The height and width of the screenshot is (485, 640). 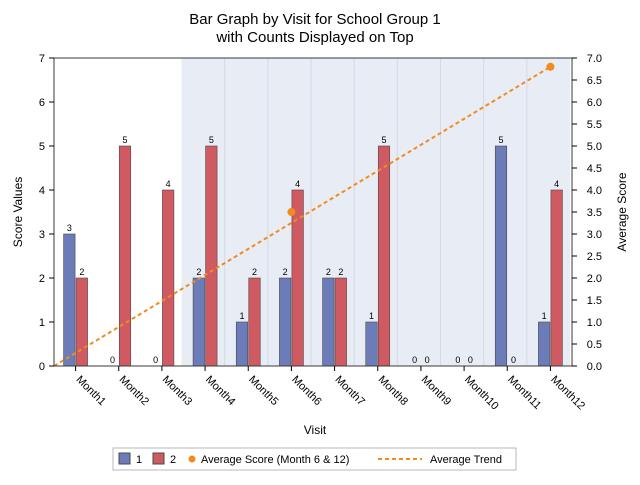 What do you see at coordinates (81, 272) in the screenshot?
I see `data-label-series-2-month1: 2` at bounding box center [81, 272].